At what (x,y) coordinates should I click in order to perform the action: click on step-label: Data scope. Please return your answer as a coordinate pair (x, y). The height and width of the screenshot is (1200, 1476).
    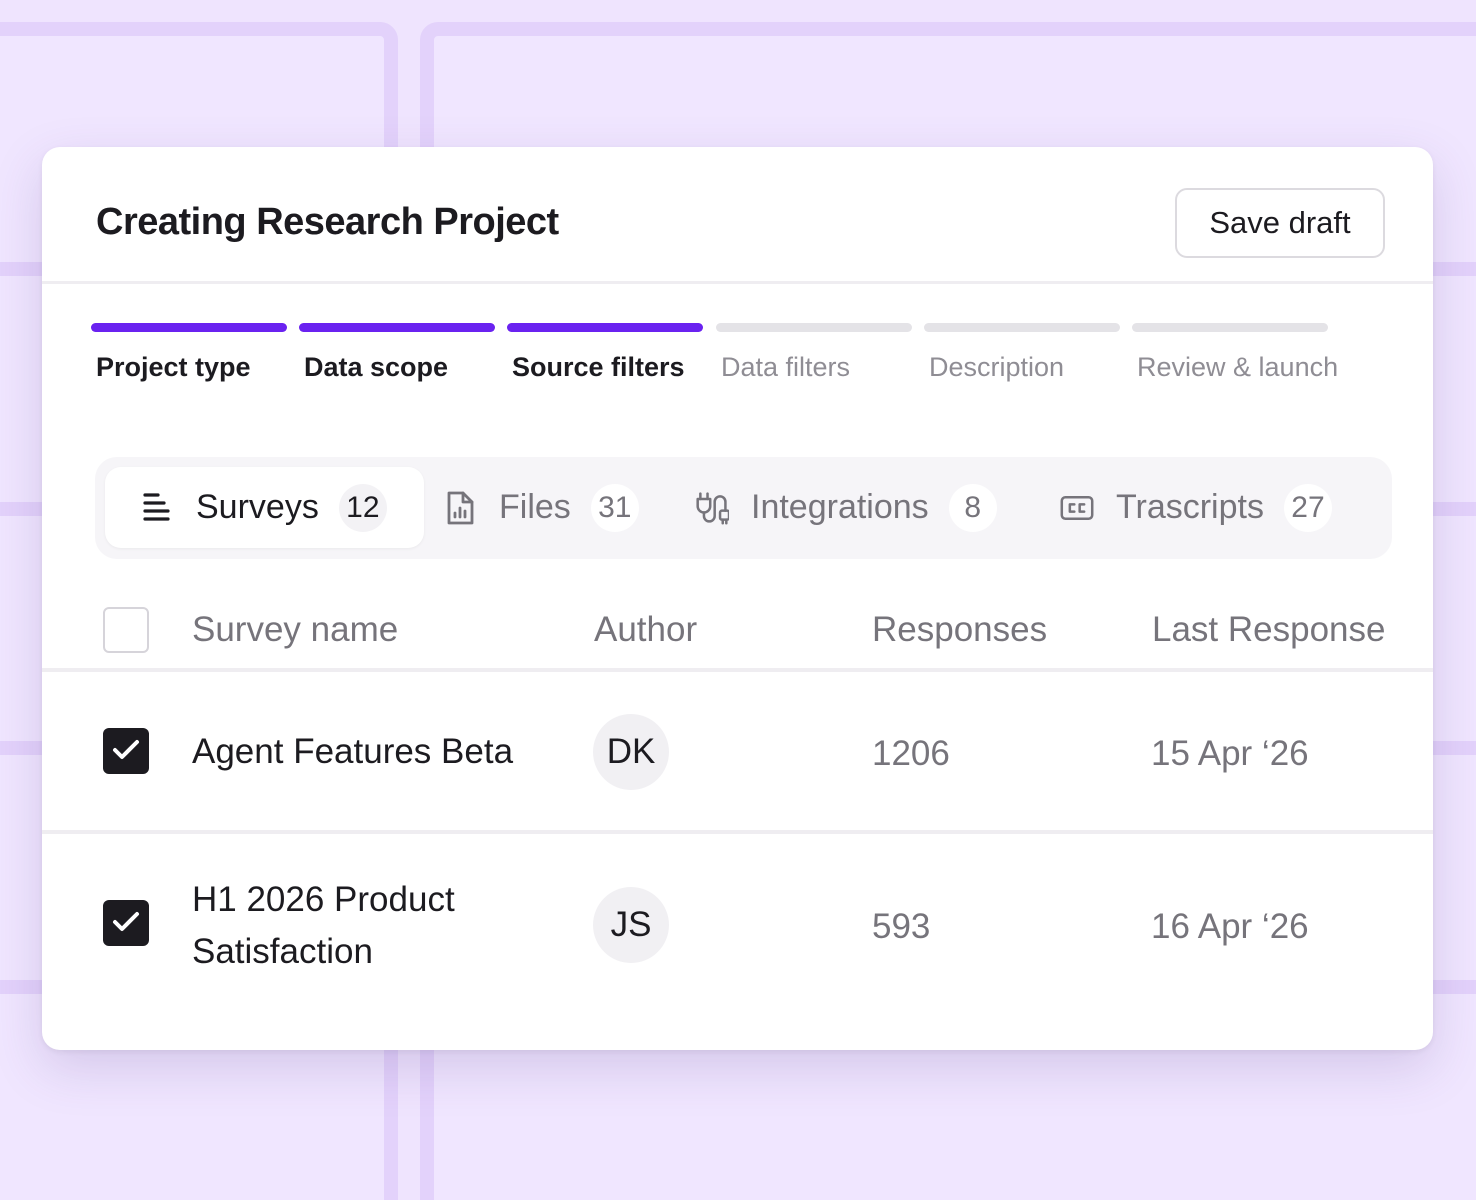
    Looking at the image, I should click on (376, 367).